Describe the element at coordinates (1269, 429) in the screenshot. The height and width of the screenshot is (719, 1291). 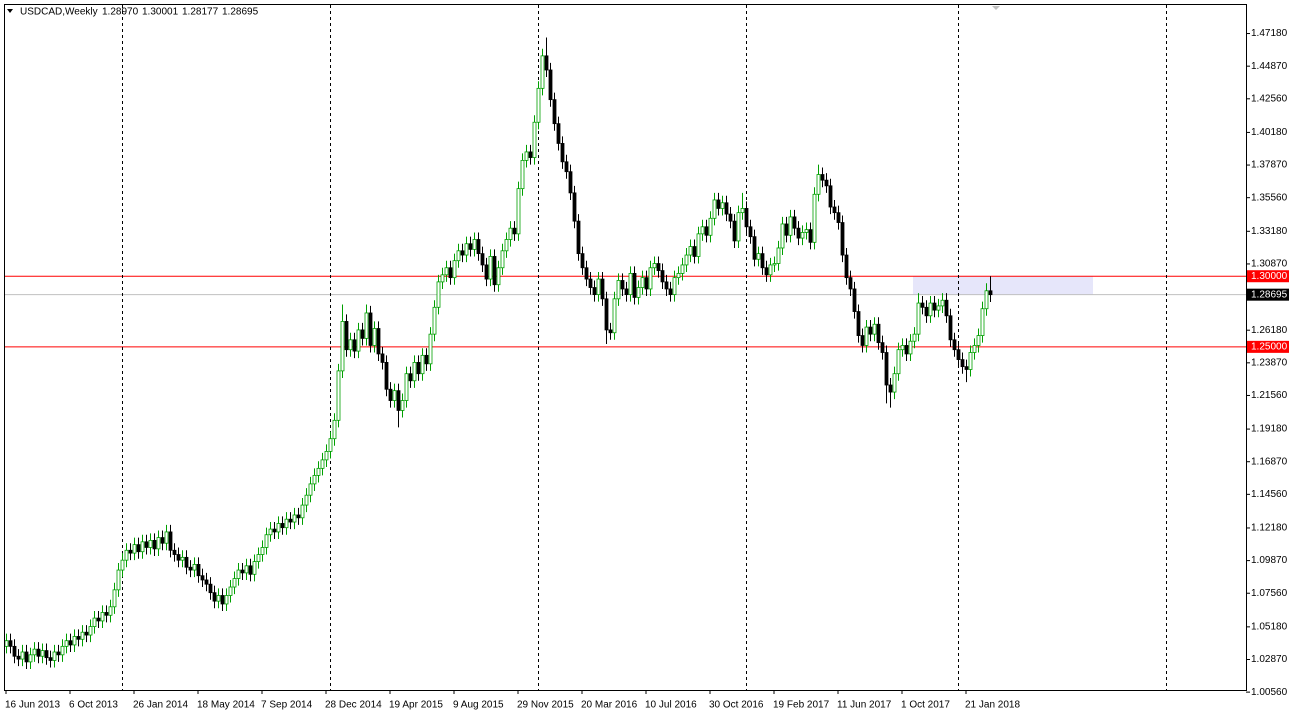
I see `y-tick-label: 1.19180` at that location.